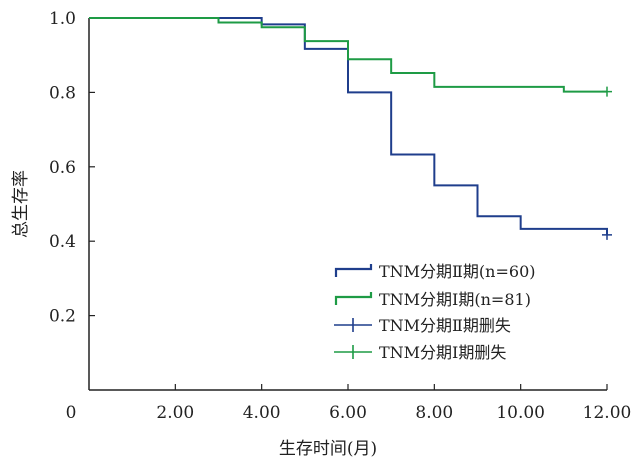  What do you see at coordinates (455, 299) in the screenshot?
I see `legend-label: TNM分期Ⅰ期(n=81)` at bounding box center [455, 299].